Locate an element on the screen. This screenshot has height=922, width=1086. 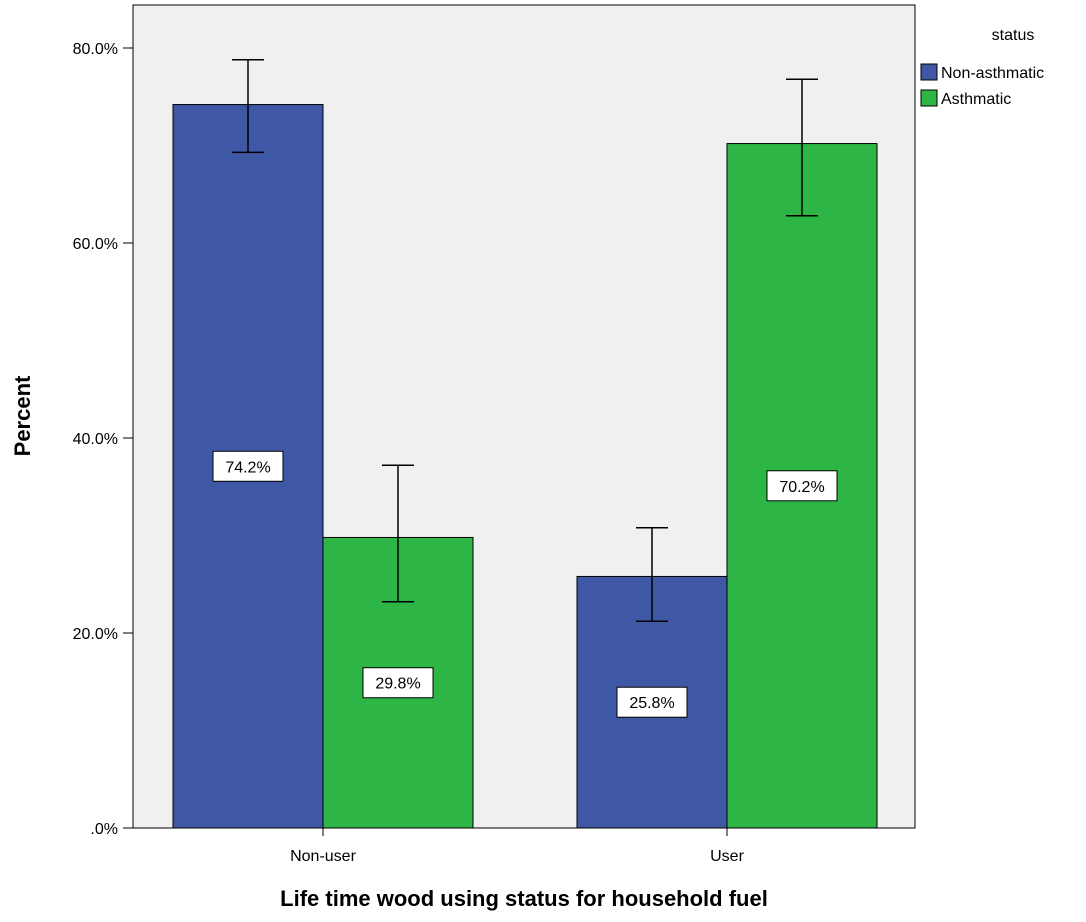
x-tick-label: User is located at coordinates (727, 856).